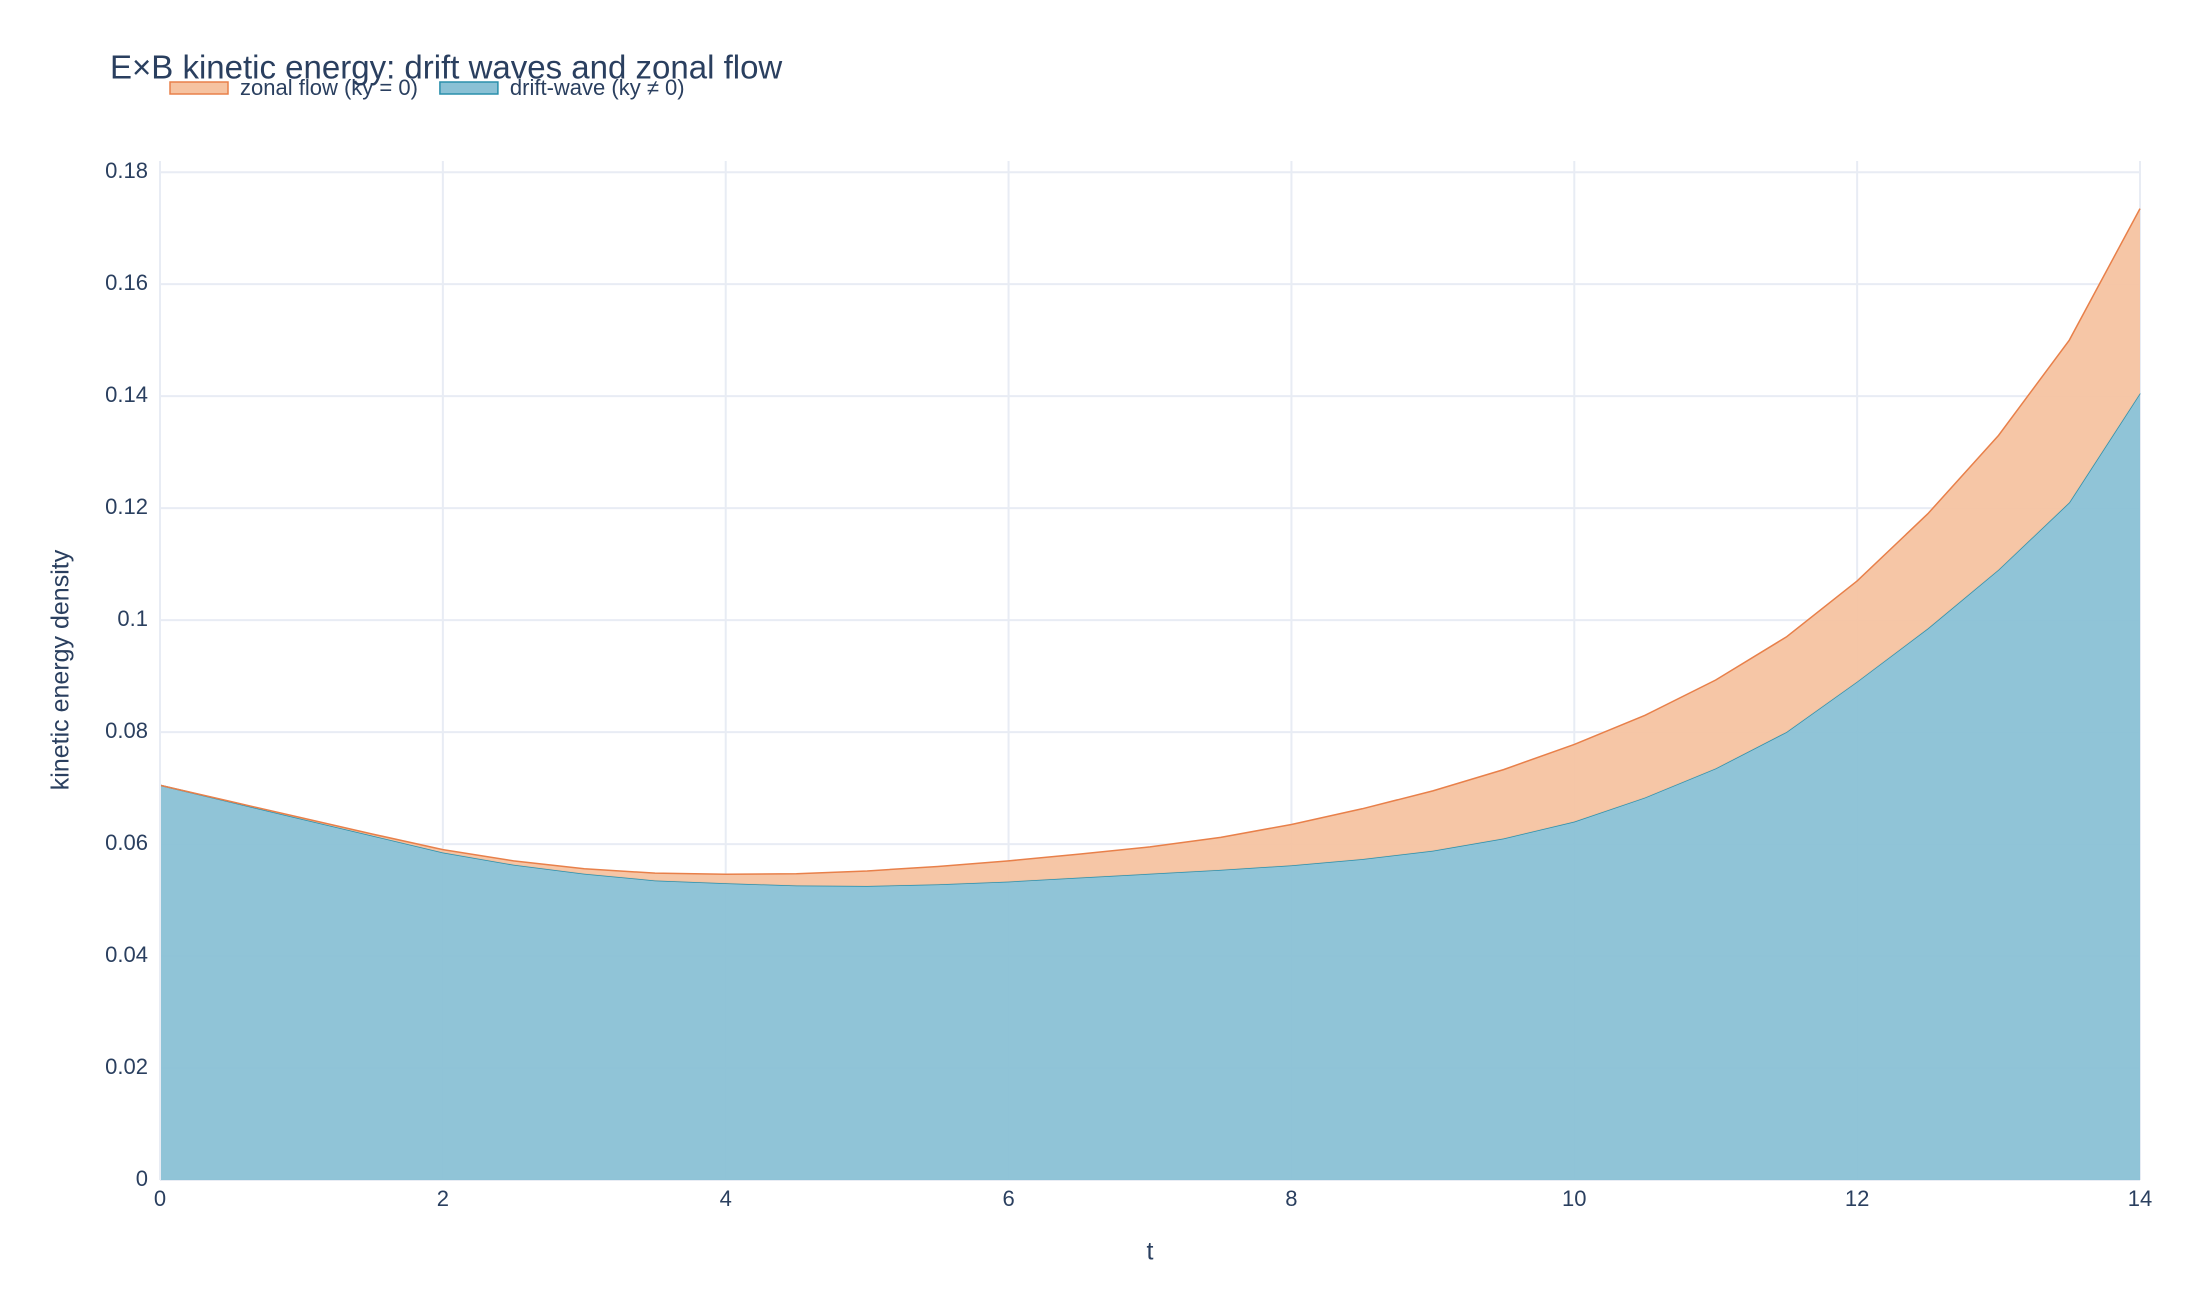  Describe the element at coordinates (132, 618) in the screenshot. I see `y-tick-label: 0.1` at that location.